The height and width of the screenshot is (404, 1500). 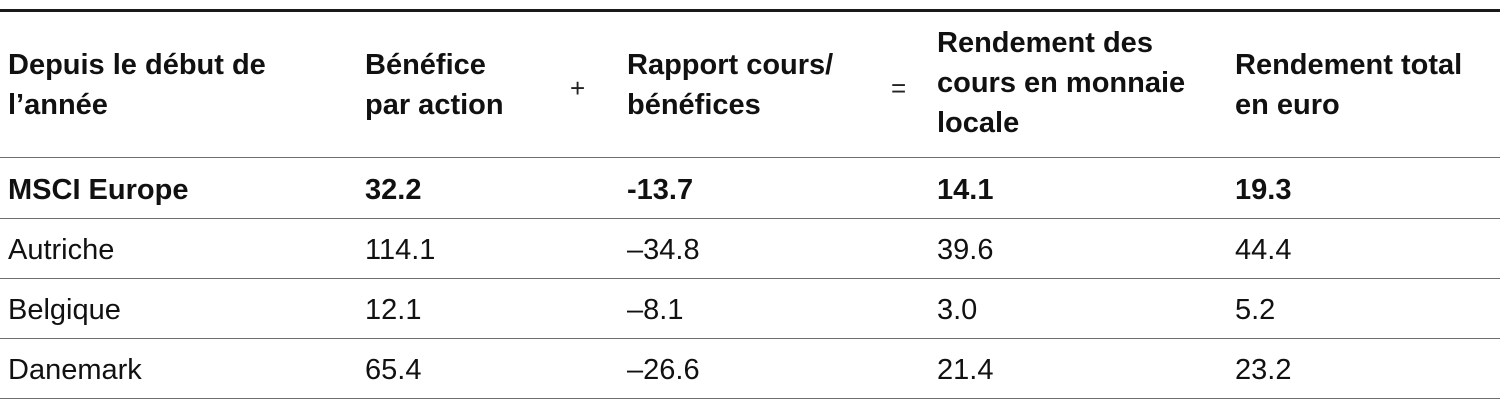 I want to click on equals-operator: =, so click(x=899, y=88).